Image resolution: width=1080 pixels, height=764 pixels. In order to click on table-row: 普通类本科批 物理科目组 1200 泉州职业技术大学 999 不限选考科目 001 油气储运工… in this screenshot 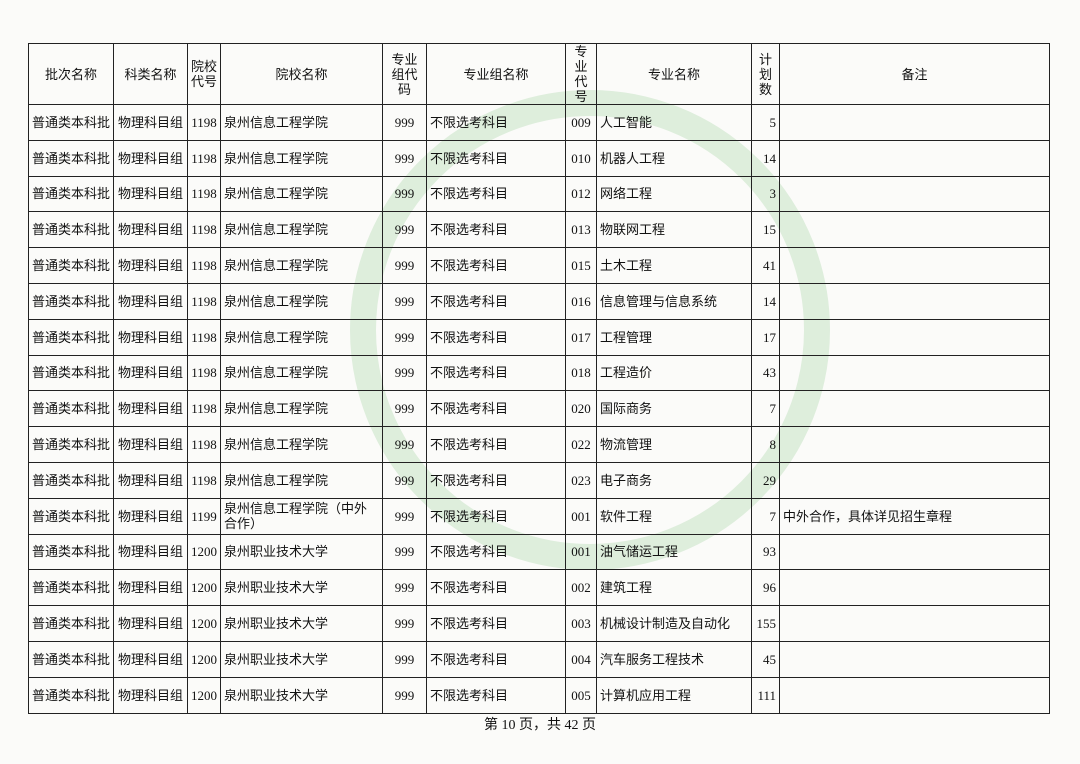, I will do `click(539, 552)`.